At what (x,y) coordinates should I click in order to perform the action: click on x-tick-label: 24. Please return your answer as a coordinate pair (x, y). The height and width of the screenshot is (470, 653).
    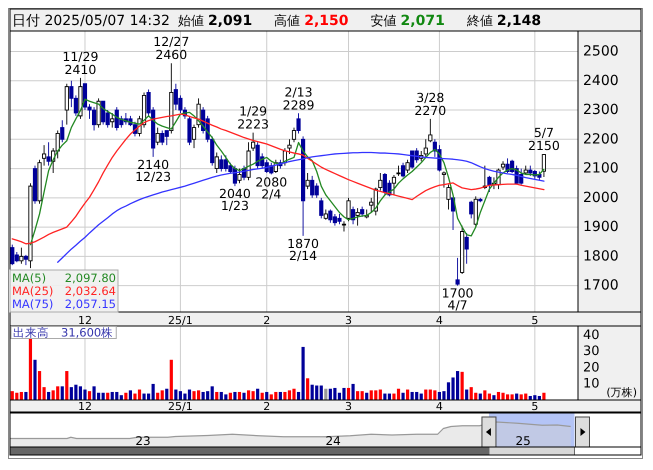
    Looking at the image, I should click on (333, 441).